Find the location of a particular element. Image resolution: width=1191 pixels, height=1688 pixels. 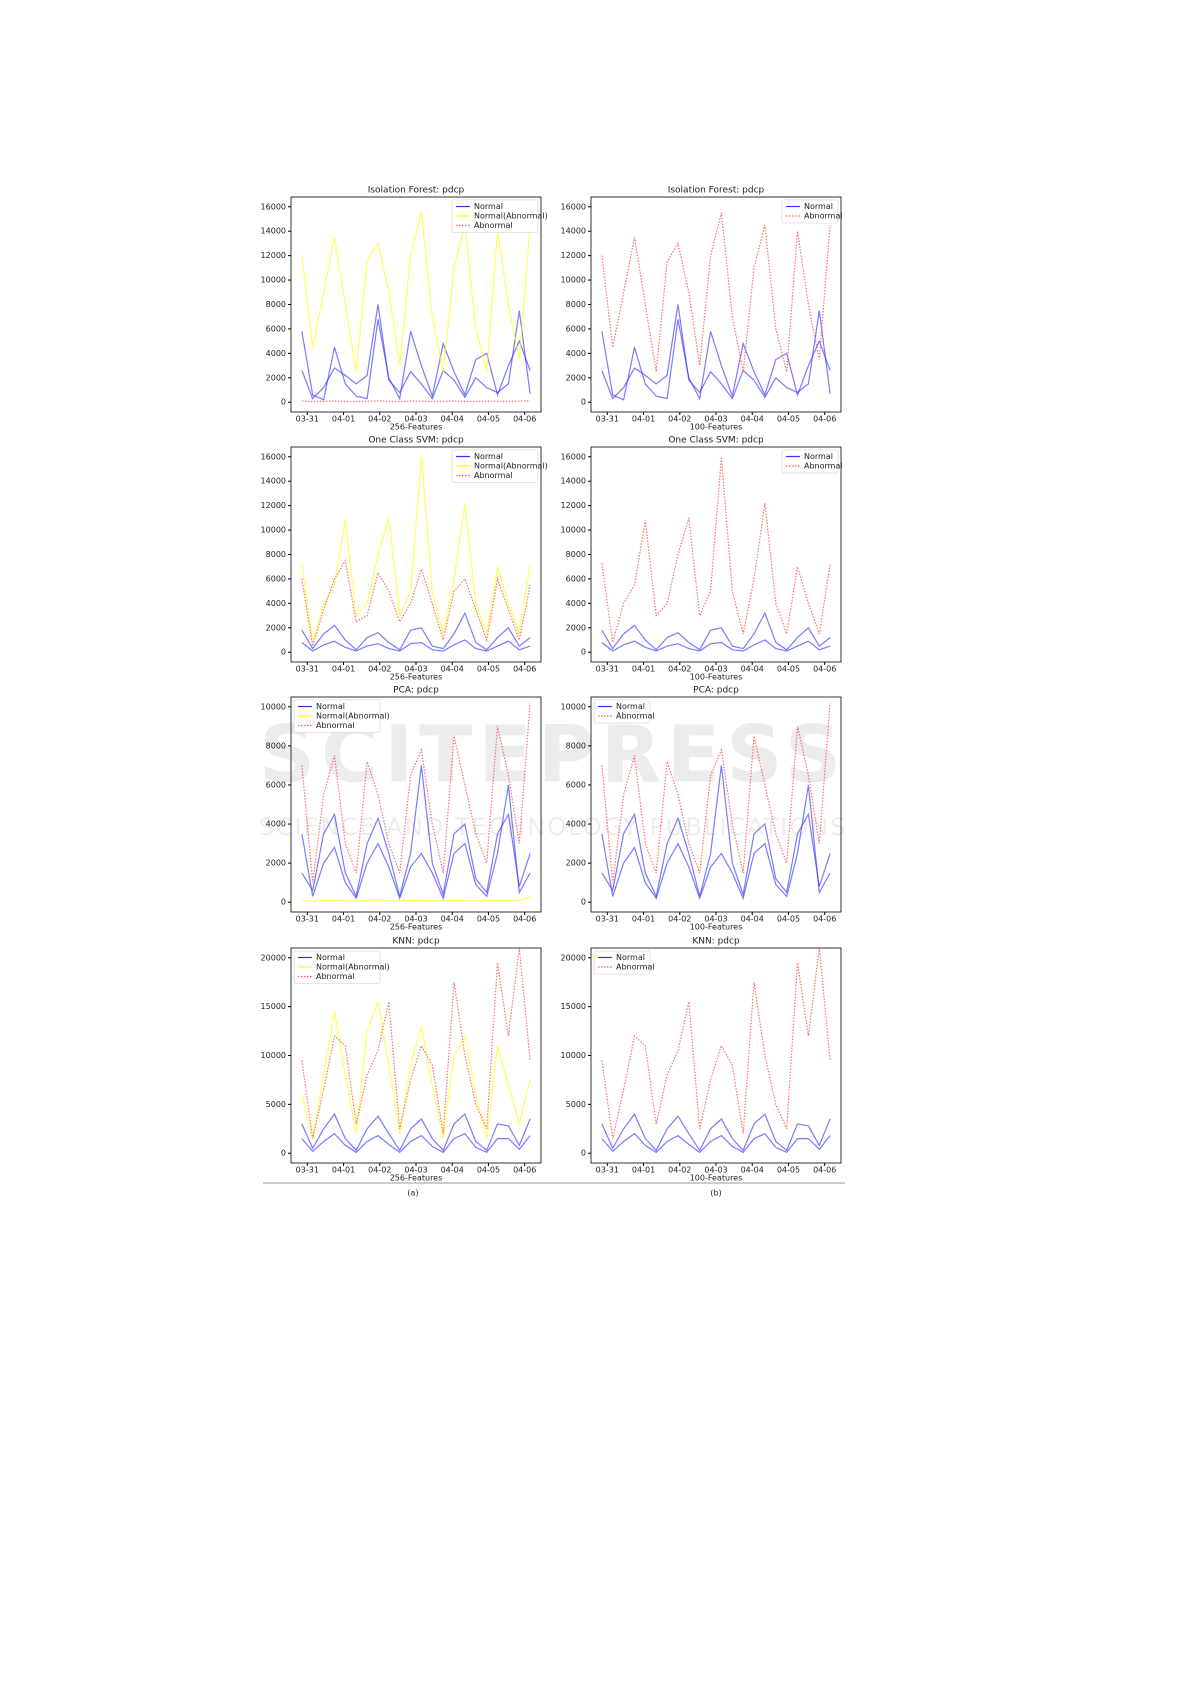

chart-title: One Class SVM: pdcp is located at coordinates (416, 441).